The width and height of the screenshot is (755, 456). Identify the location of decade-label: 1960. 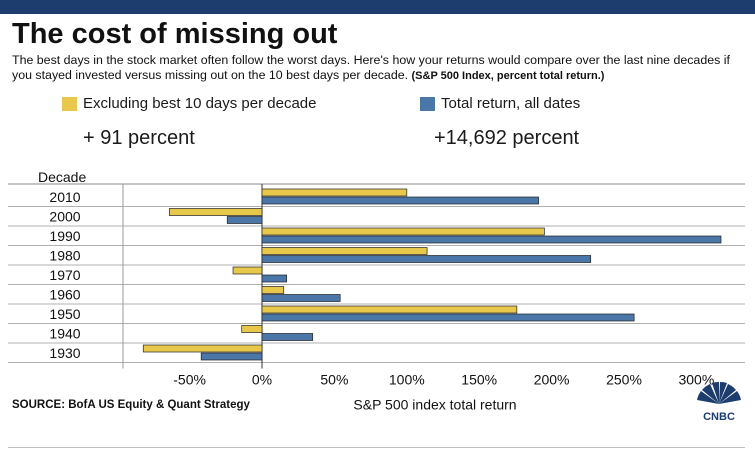
(64, 295).